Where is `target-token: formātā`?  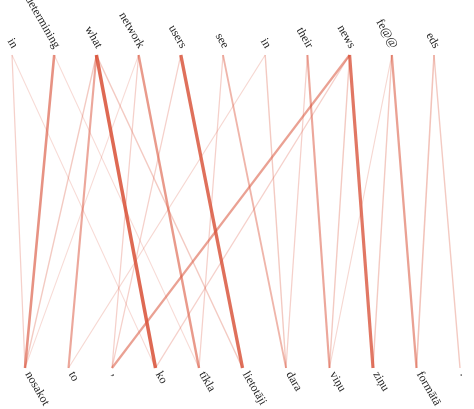
target-token: formātā is located at coordinates (429, 389).